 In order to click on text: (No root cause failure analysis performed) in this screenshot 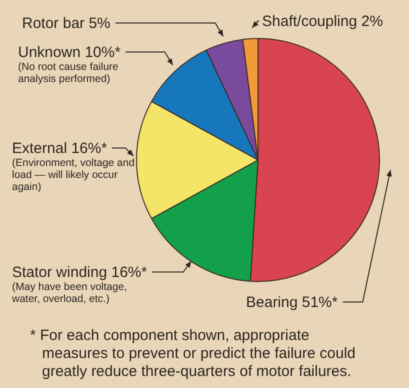, I will do `click(68, 73)`.